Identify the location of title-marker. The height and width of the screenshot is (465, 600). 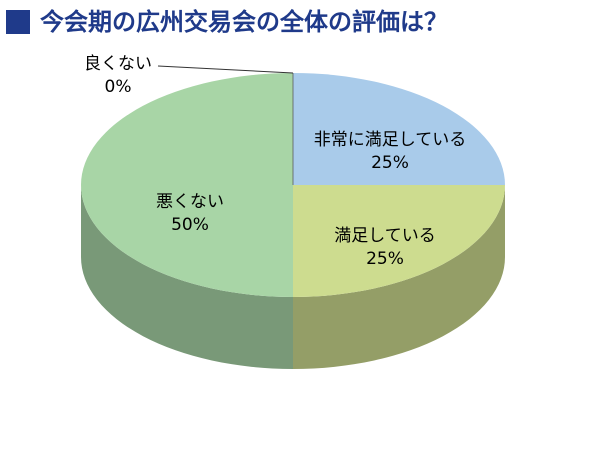
(18, 22).